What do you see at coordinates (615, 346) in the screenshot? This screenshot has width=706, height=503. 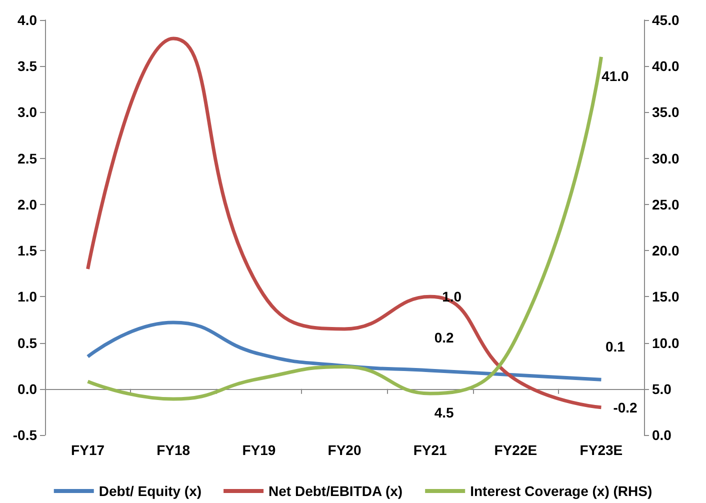 I see `data-label: 0.1` at bounding box center [615, 346].